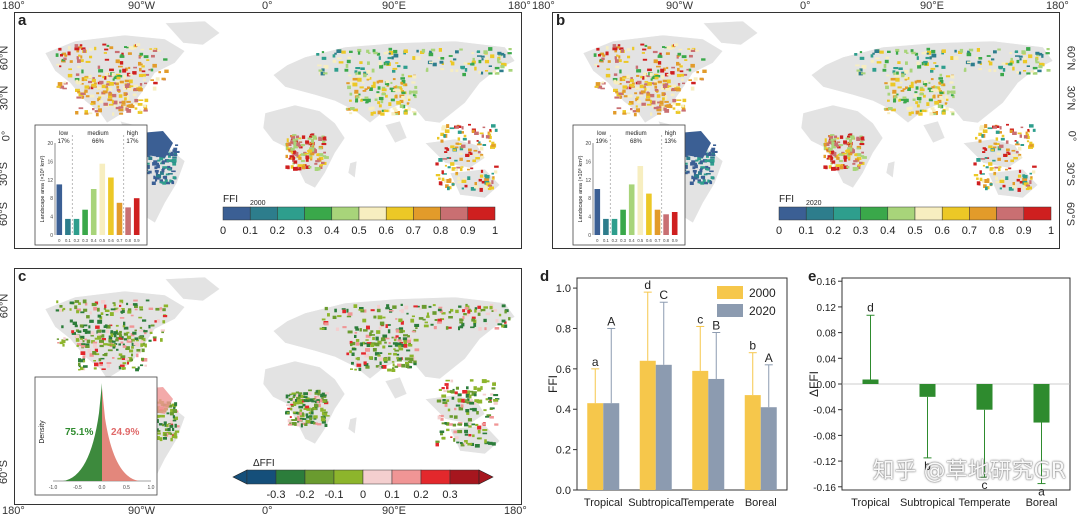 The height and width of the screenshot is (517, 1080). What do you see at coordinates (969, 231) in the screenshot?
I see `legend-tick: 0.7` at bounding box center [969, 231].